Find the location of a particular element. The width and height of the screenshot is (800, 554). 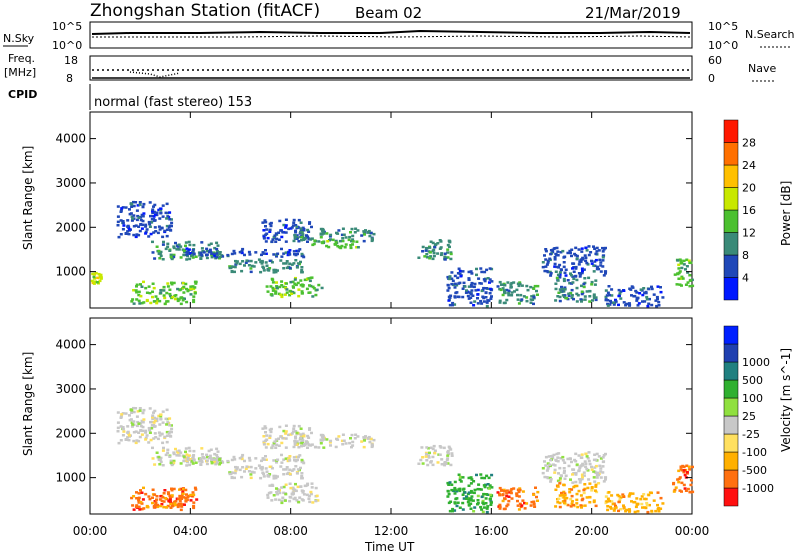

nave-dip is located at coordinates (155, 74).